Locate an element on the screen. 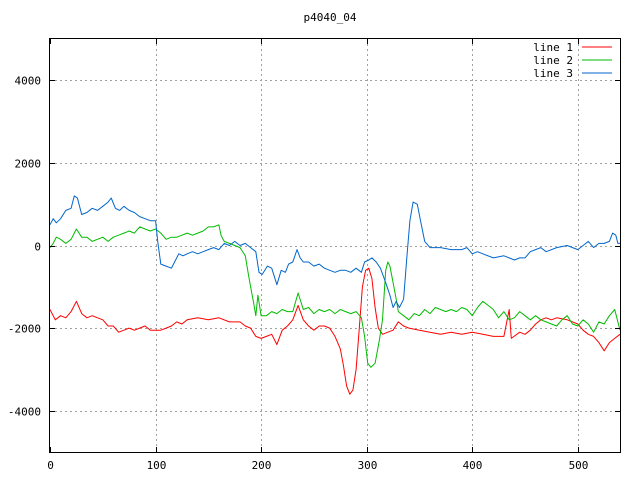 The image size is (640, 480). legend-label: line 1 is located at coordinates (553, 47).